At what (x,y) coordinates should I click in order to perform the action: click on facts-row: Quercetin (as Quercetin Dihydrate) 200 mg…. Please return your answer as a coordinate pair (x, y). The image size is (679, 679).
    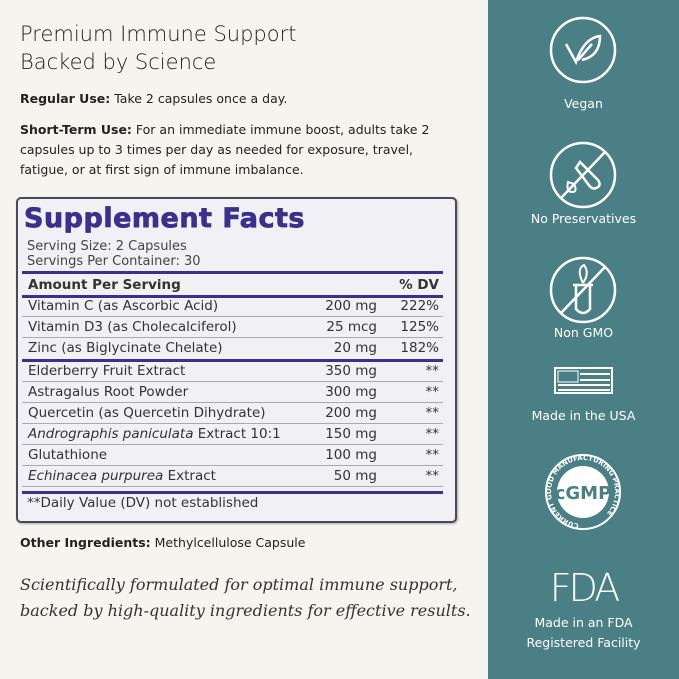
    Looking at the image, I should click on (232, 413).